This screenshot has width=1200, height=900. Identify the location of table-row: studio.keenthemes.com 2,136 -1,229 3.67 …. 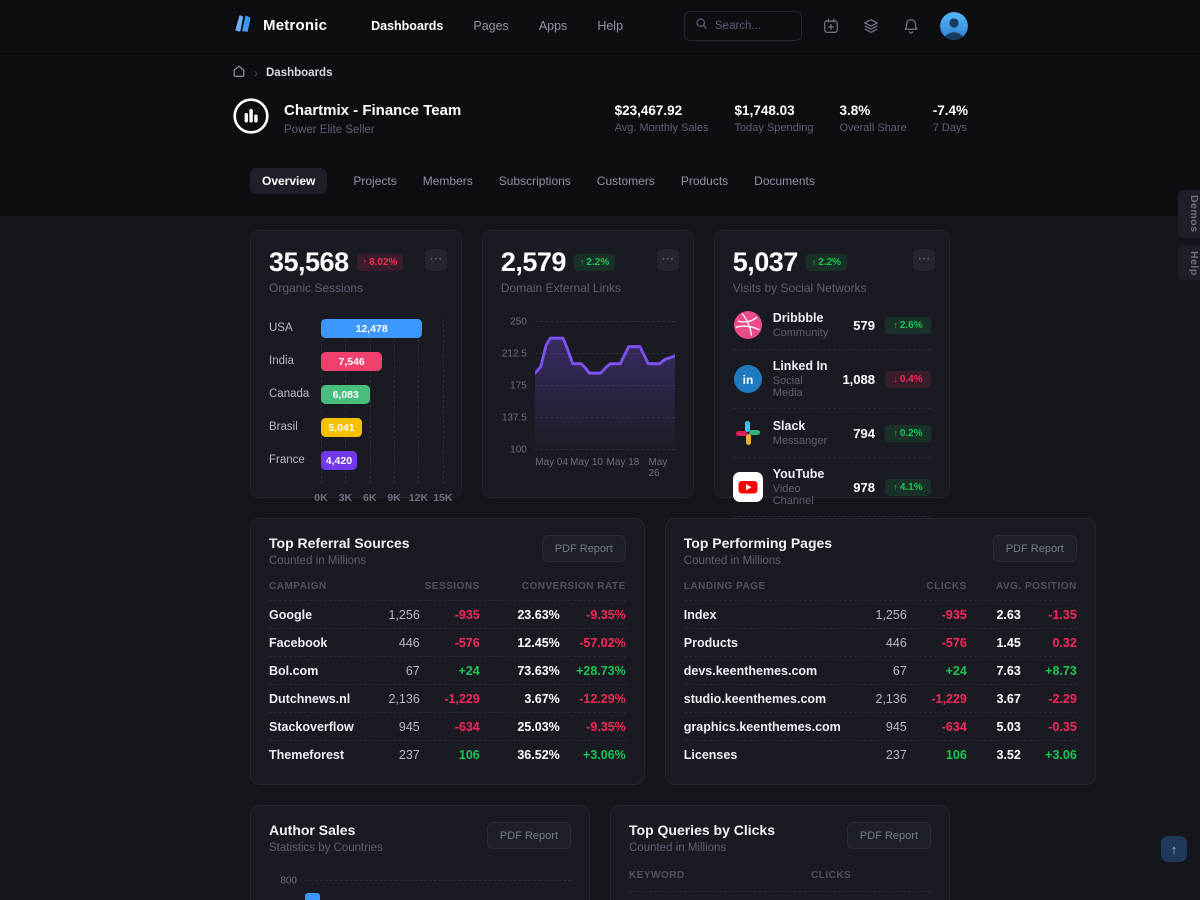
(880, 698).